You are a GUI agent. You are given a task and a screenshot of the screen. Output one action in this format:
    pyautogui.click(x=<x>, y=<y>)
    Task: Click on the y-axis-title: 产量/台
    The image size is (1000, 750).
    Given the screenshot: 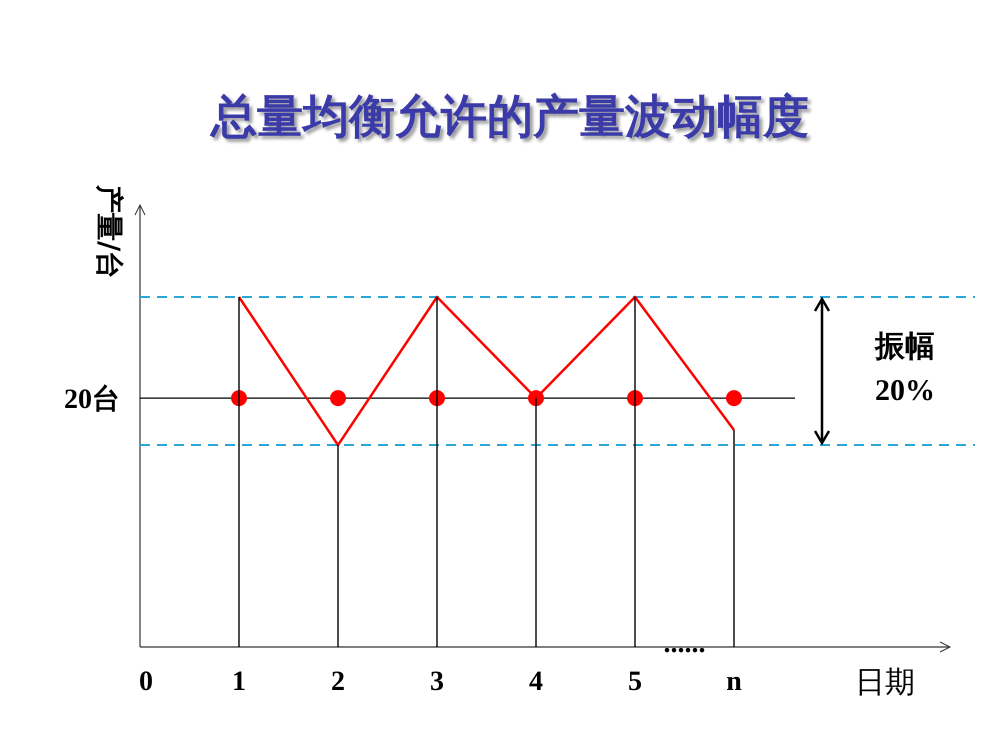 What is the action you would take?
    pyautogui.click(x=109, y=232)
    